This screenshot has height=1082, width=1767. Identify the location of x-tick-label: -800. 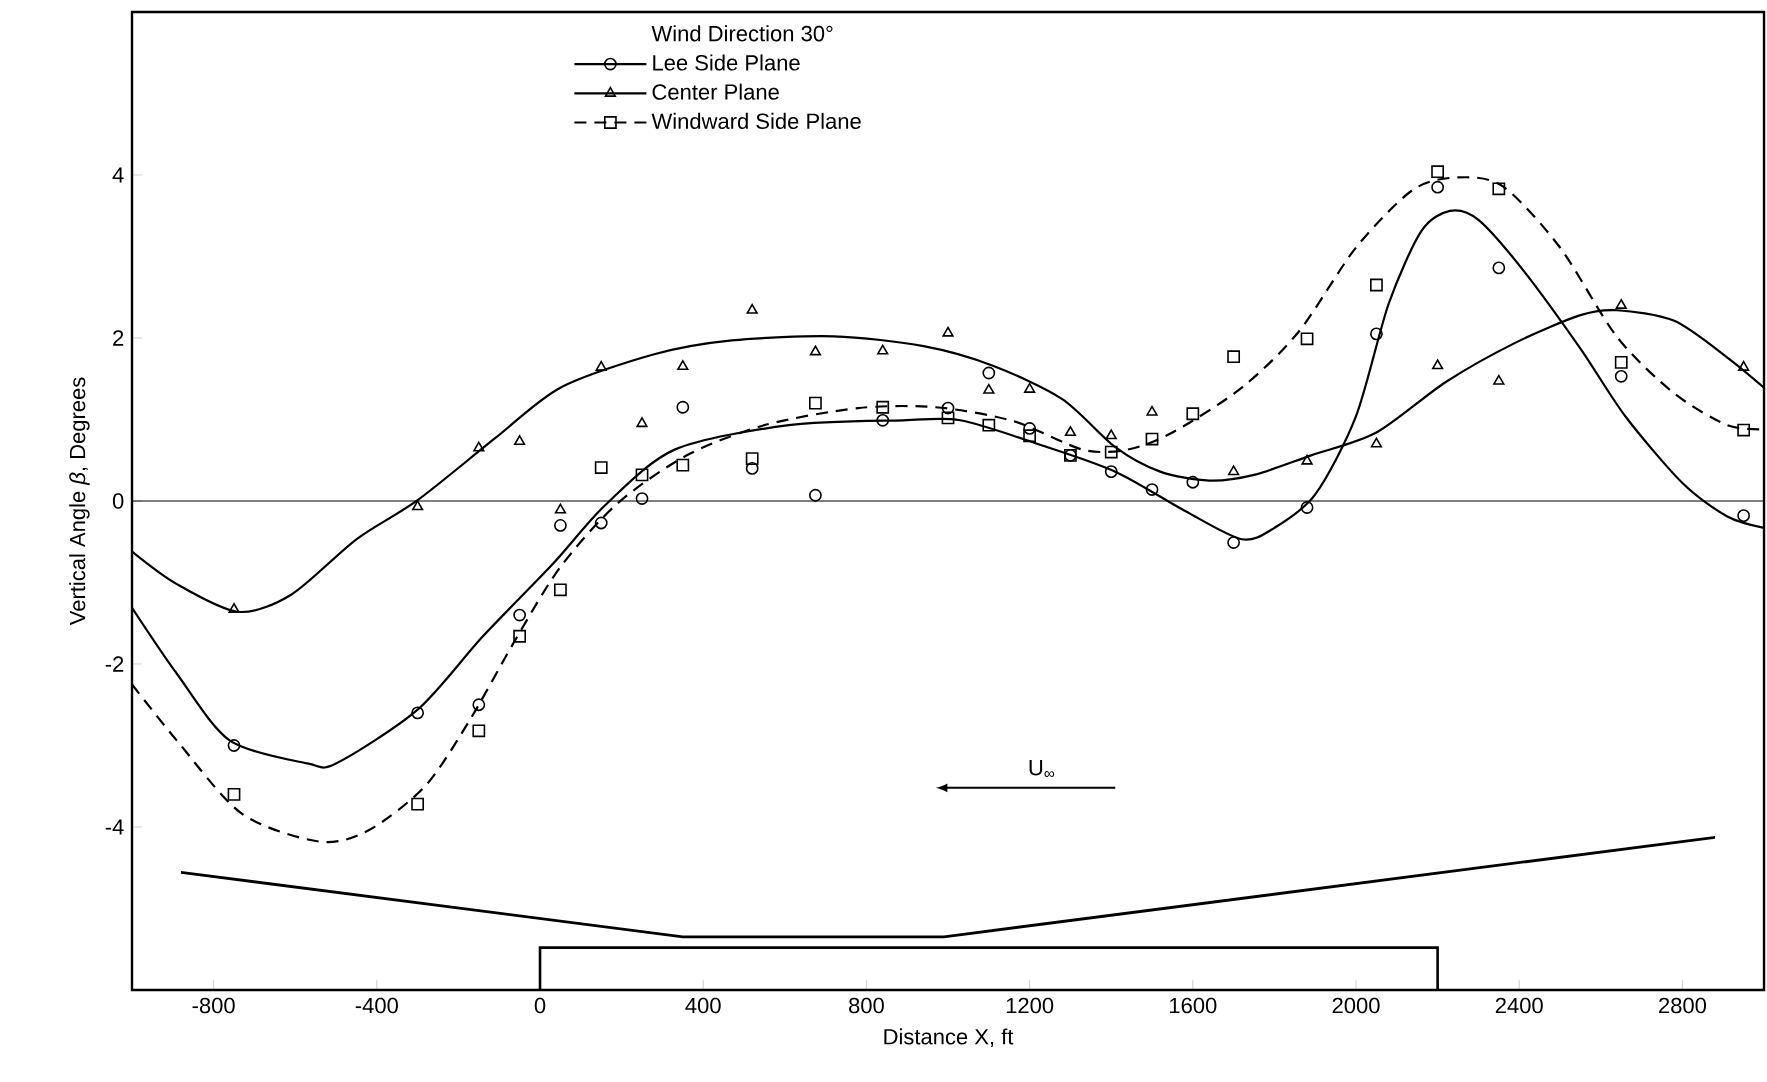
(213, 1005).